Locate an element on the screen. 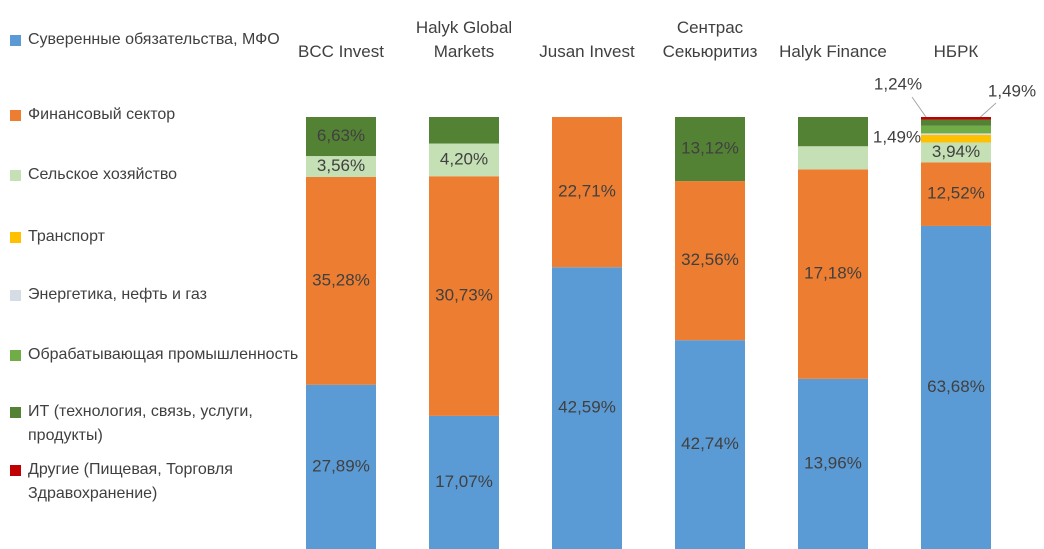  data-label: 30,73% is located at coordinates (464, 295).